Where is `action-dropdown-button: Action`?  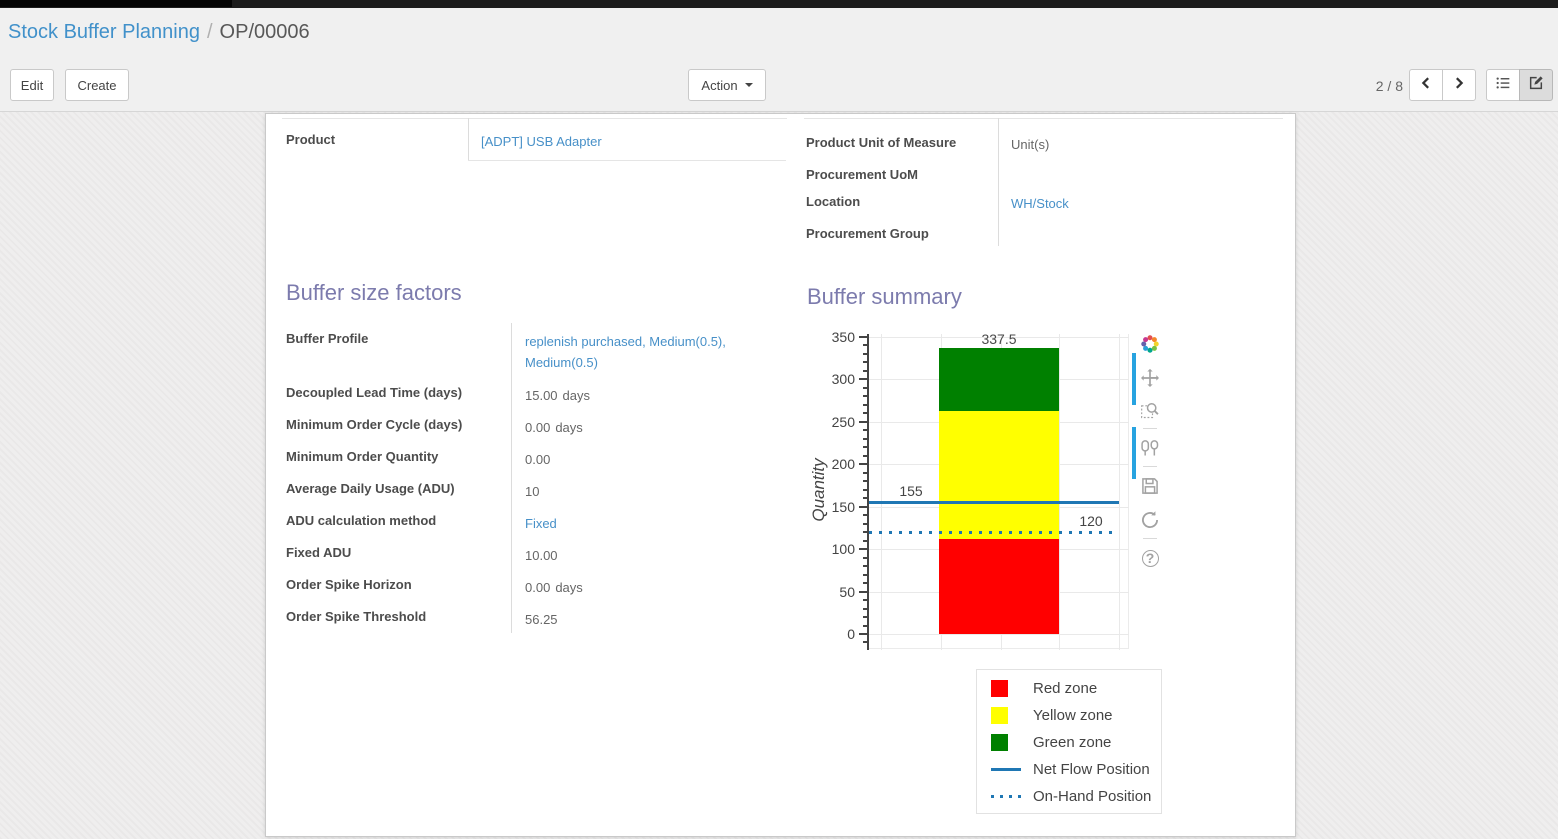 action-dropdown-button: Action is located at coordinates (727, 85).